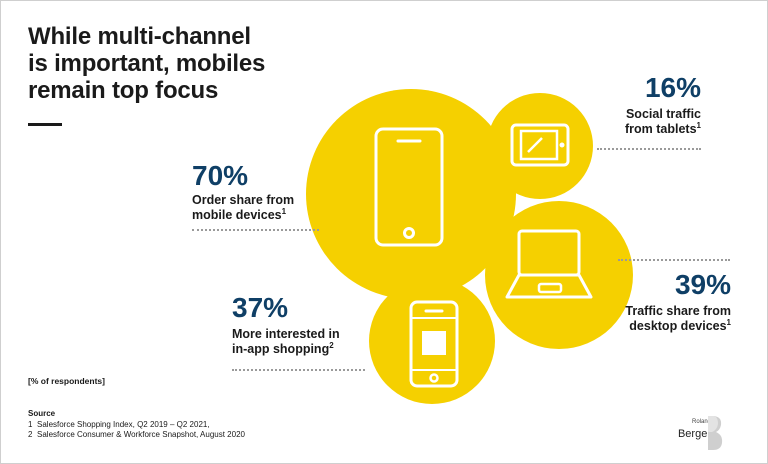  What do you see at coordinates (331, 345) in the screenshot?
I see `footnote-marker: 2` at bounding box center [331, 345].